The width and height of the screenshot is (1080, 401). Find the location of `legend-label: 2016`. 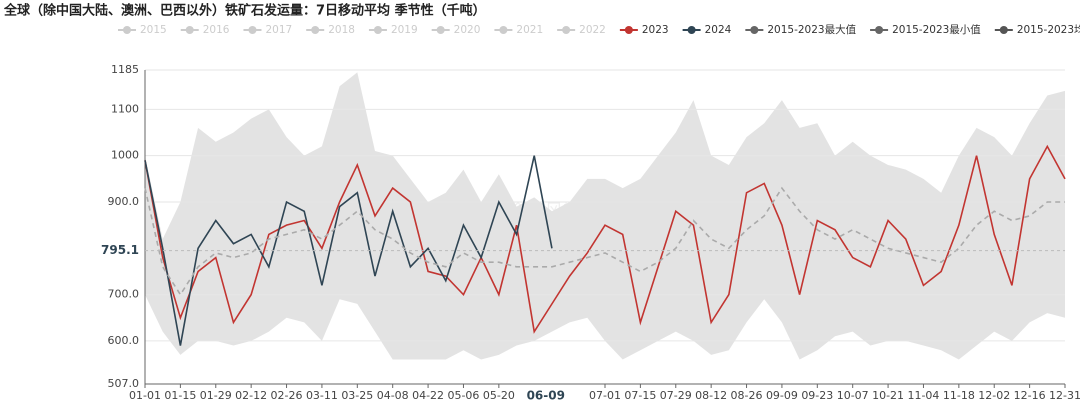

legend-label: 2016 is located at coordinates (216, 30).